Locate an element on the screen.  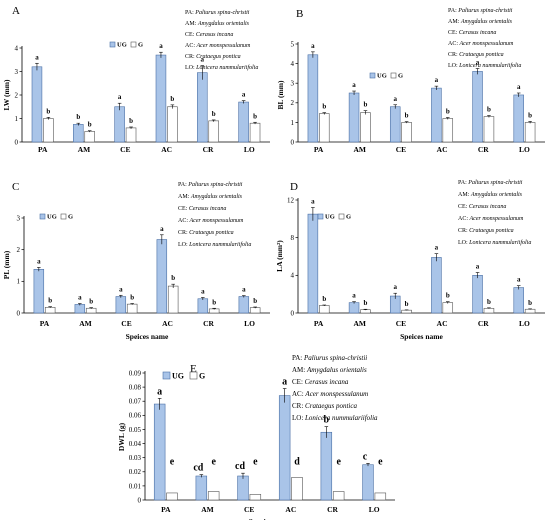
x-axis-label: Speices name is located at coordinates (147, 336).